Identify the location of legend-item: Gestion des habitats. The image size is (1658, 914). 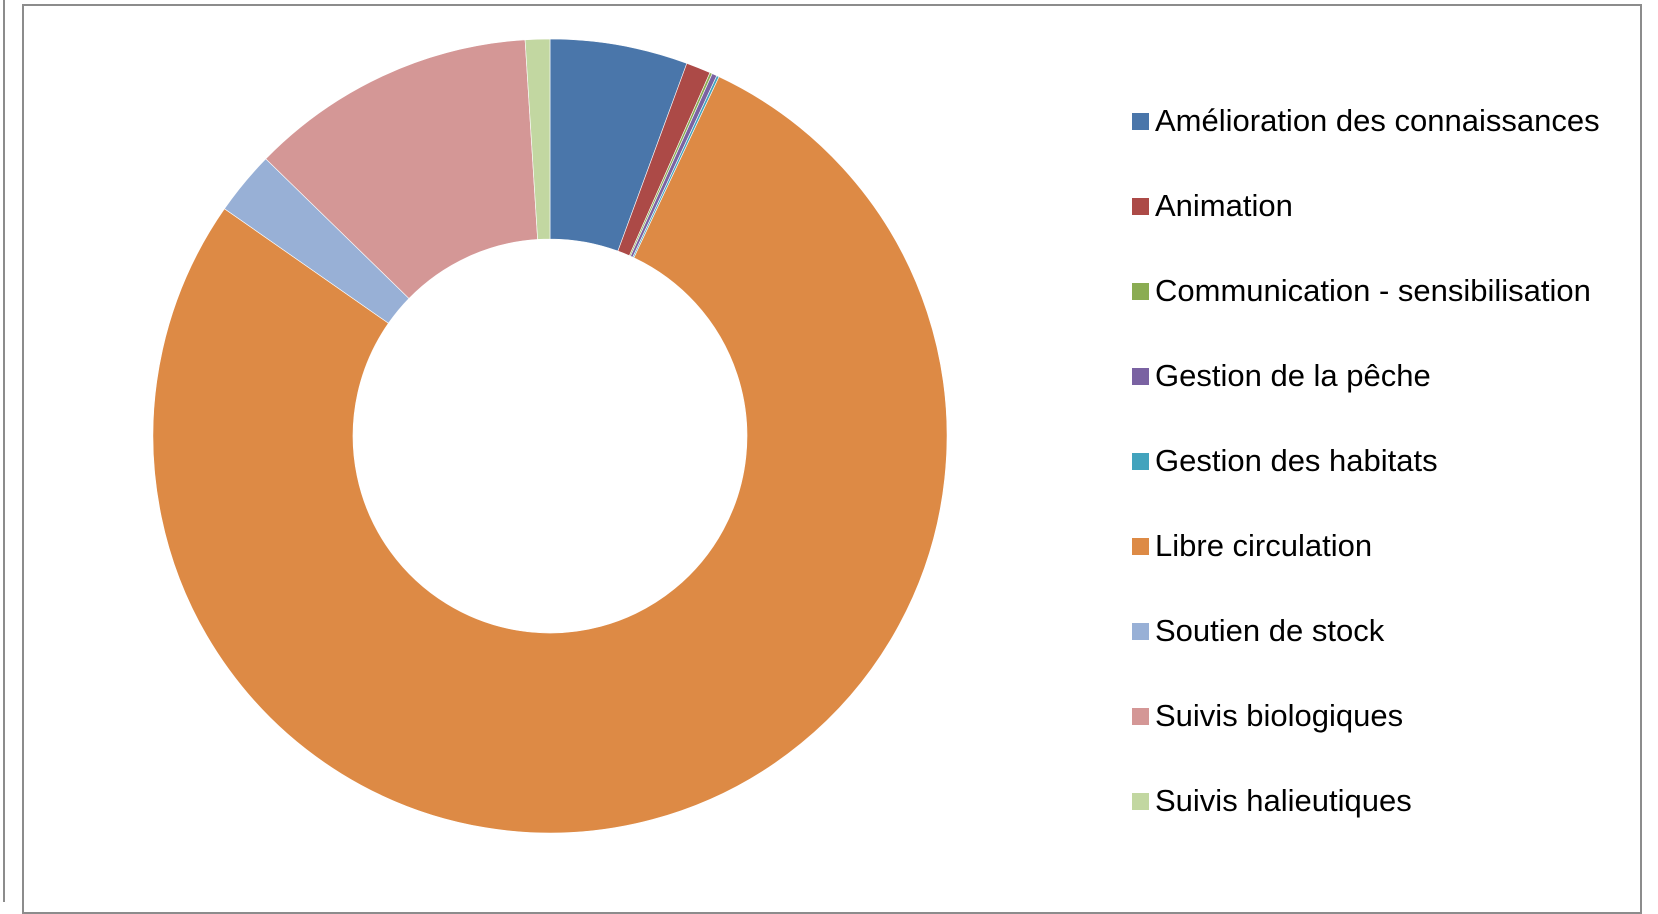
(1366, 483).